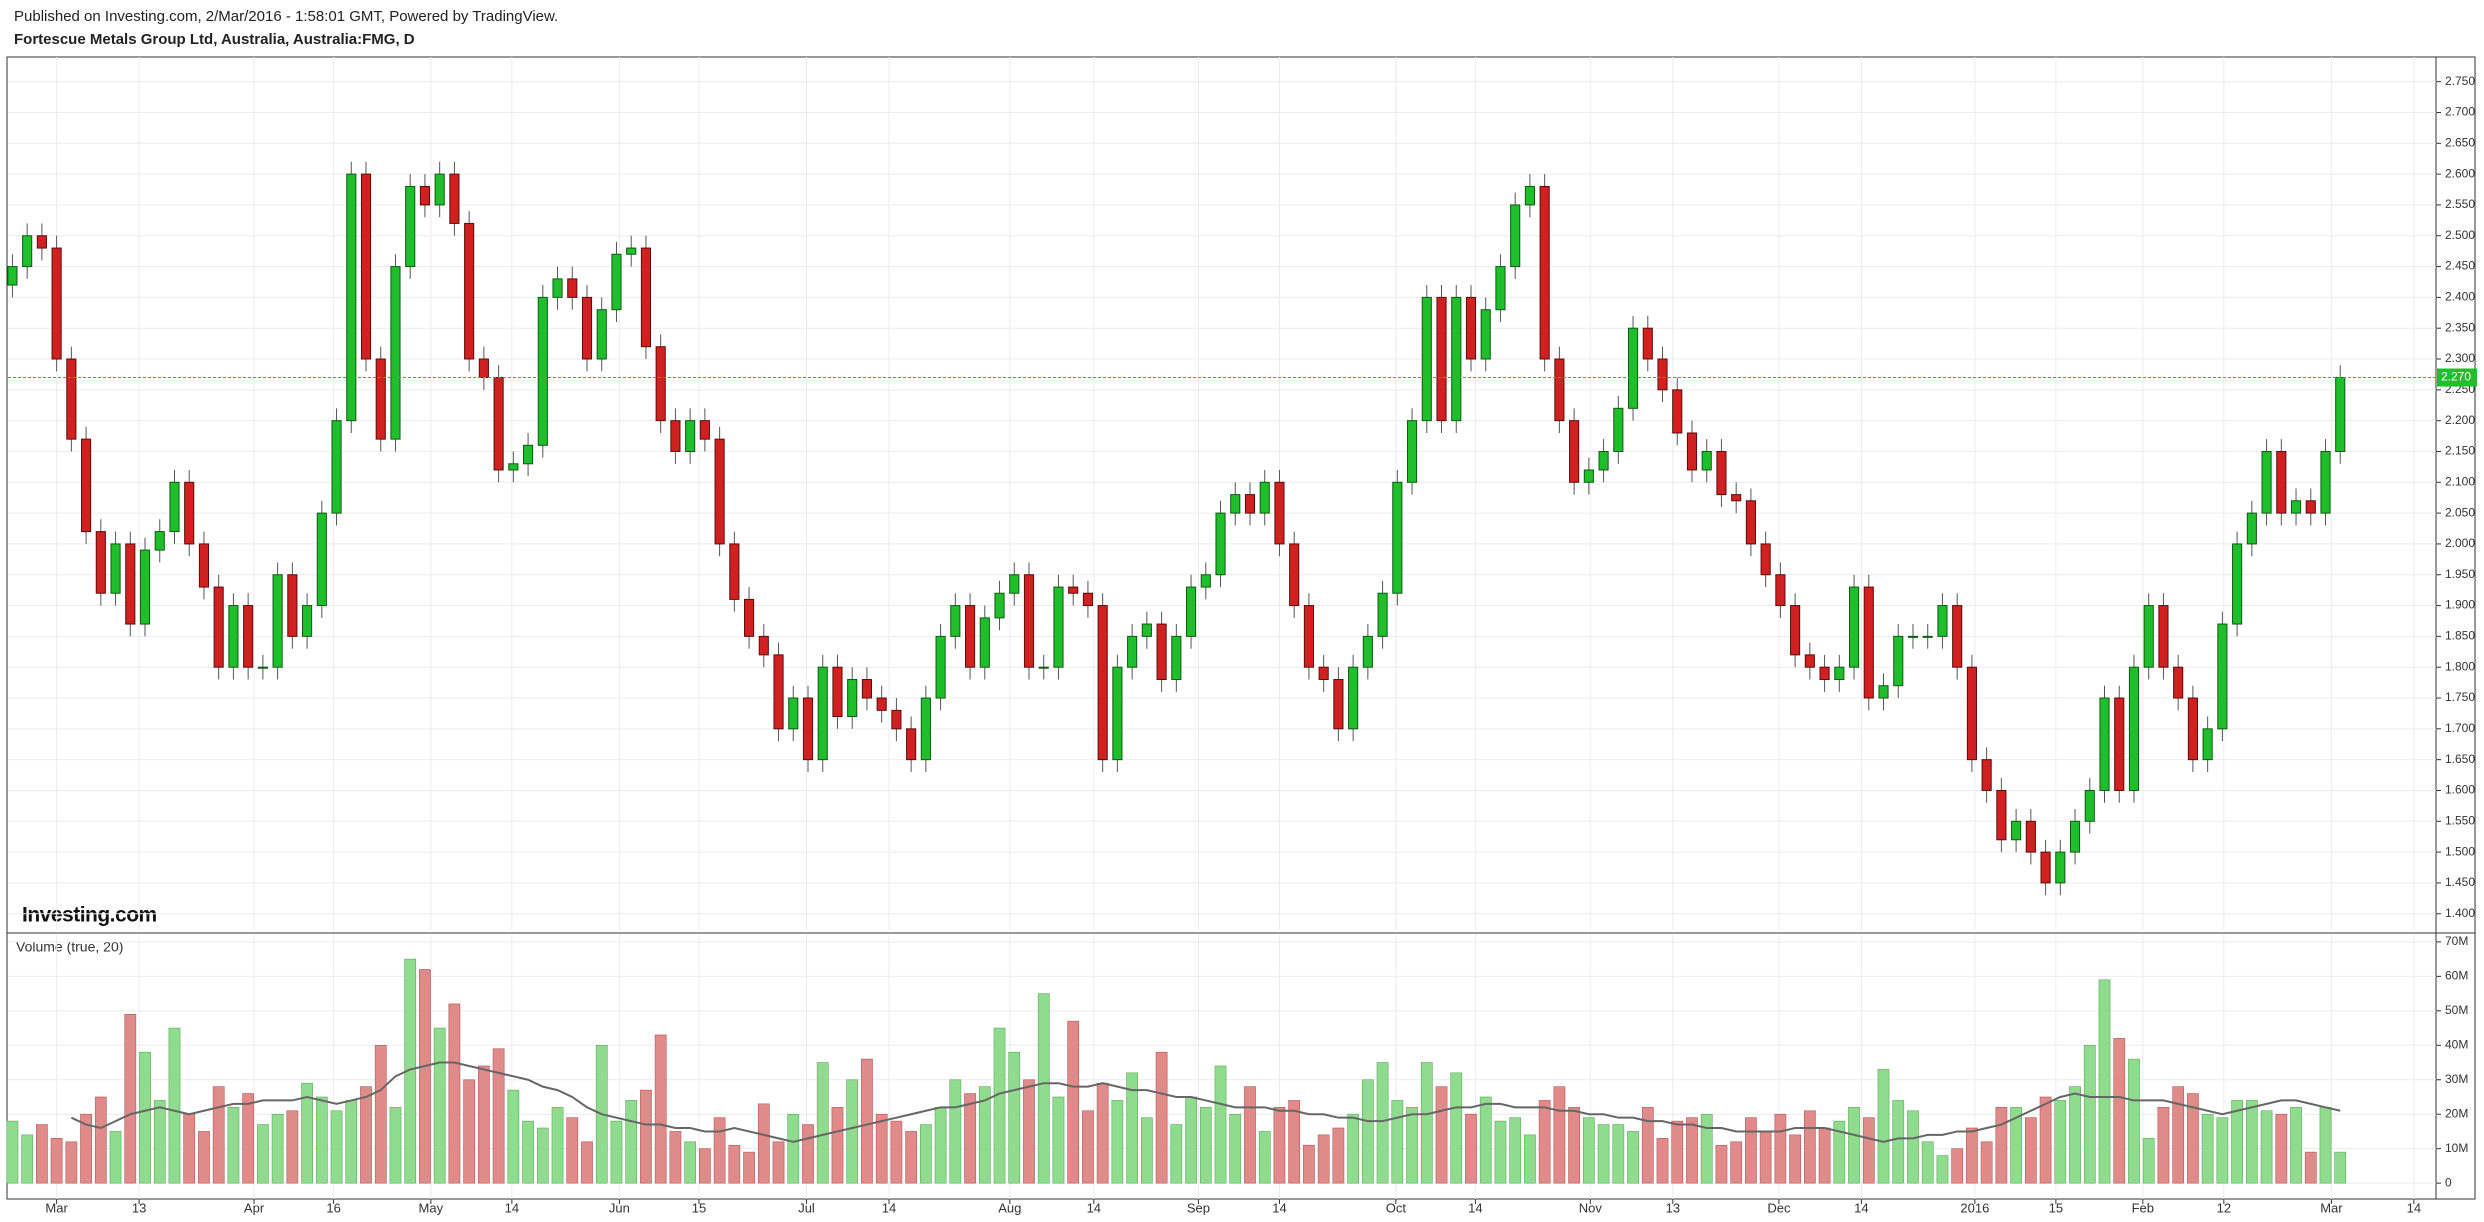  What do you see at coordinates (619, 1207) in the screenshot?
I see `x-tick-label: Jun` at bounding box center [619, 1207].